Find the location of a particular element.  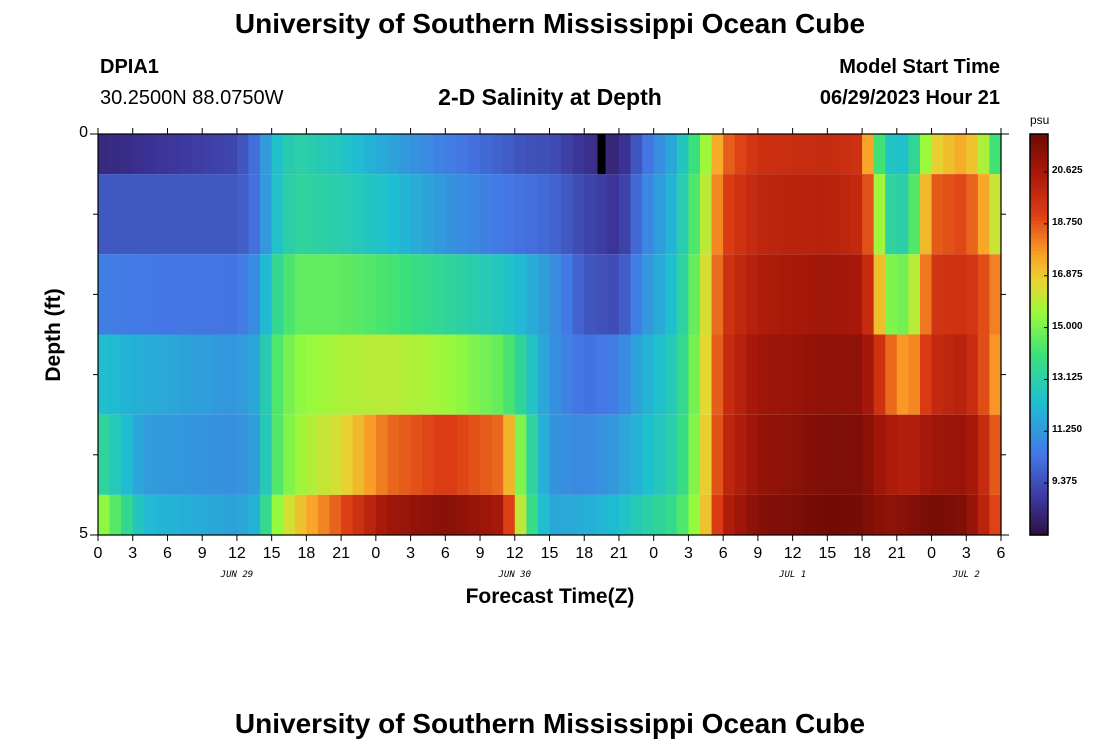

model-start-time: 06/29/2023 Hour 21 is located at coordinates (909, 98).